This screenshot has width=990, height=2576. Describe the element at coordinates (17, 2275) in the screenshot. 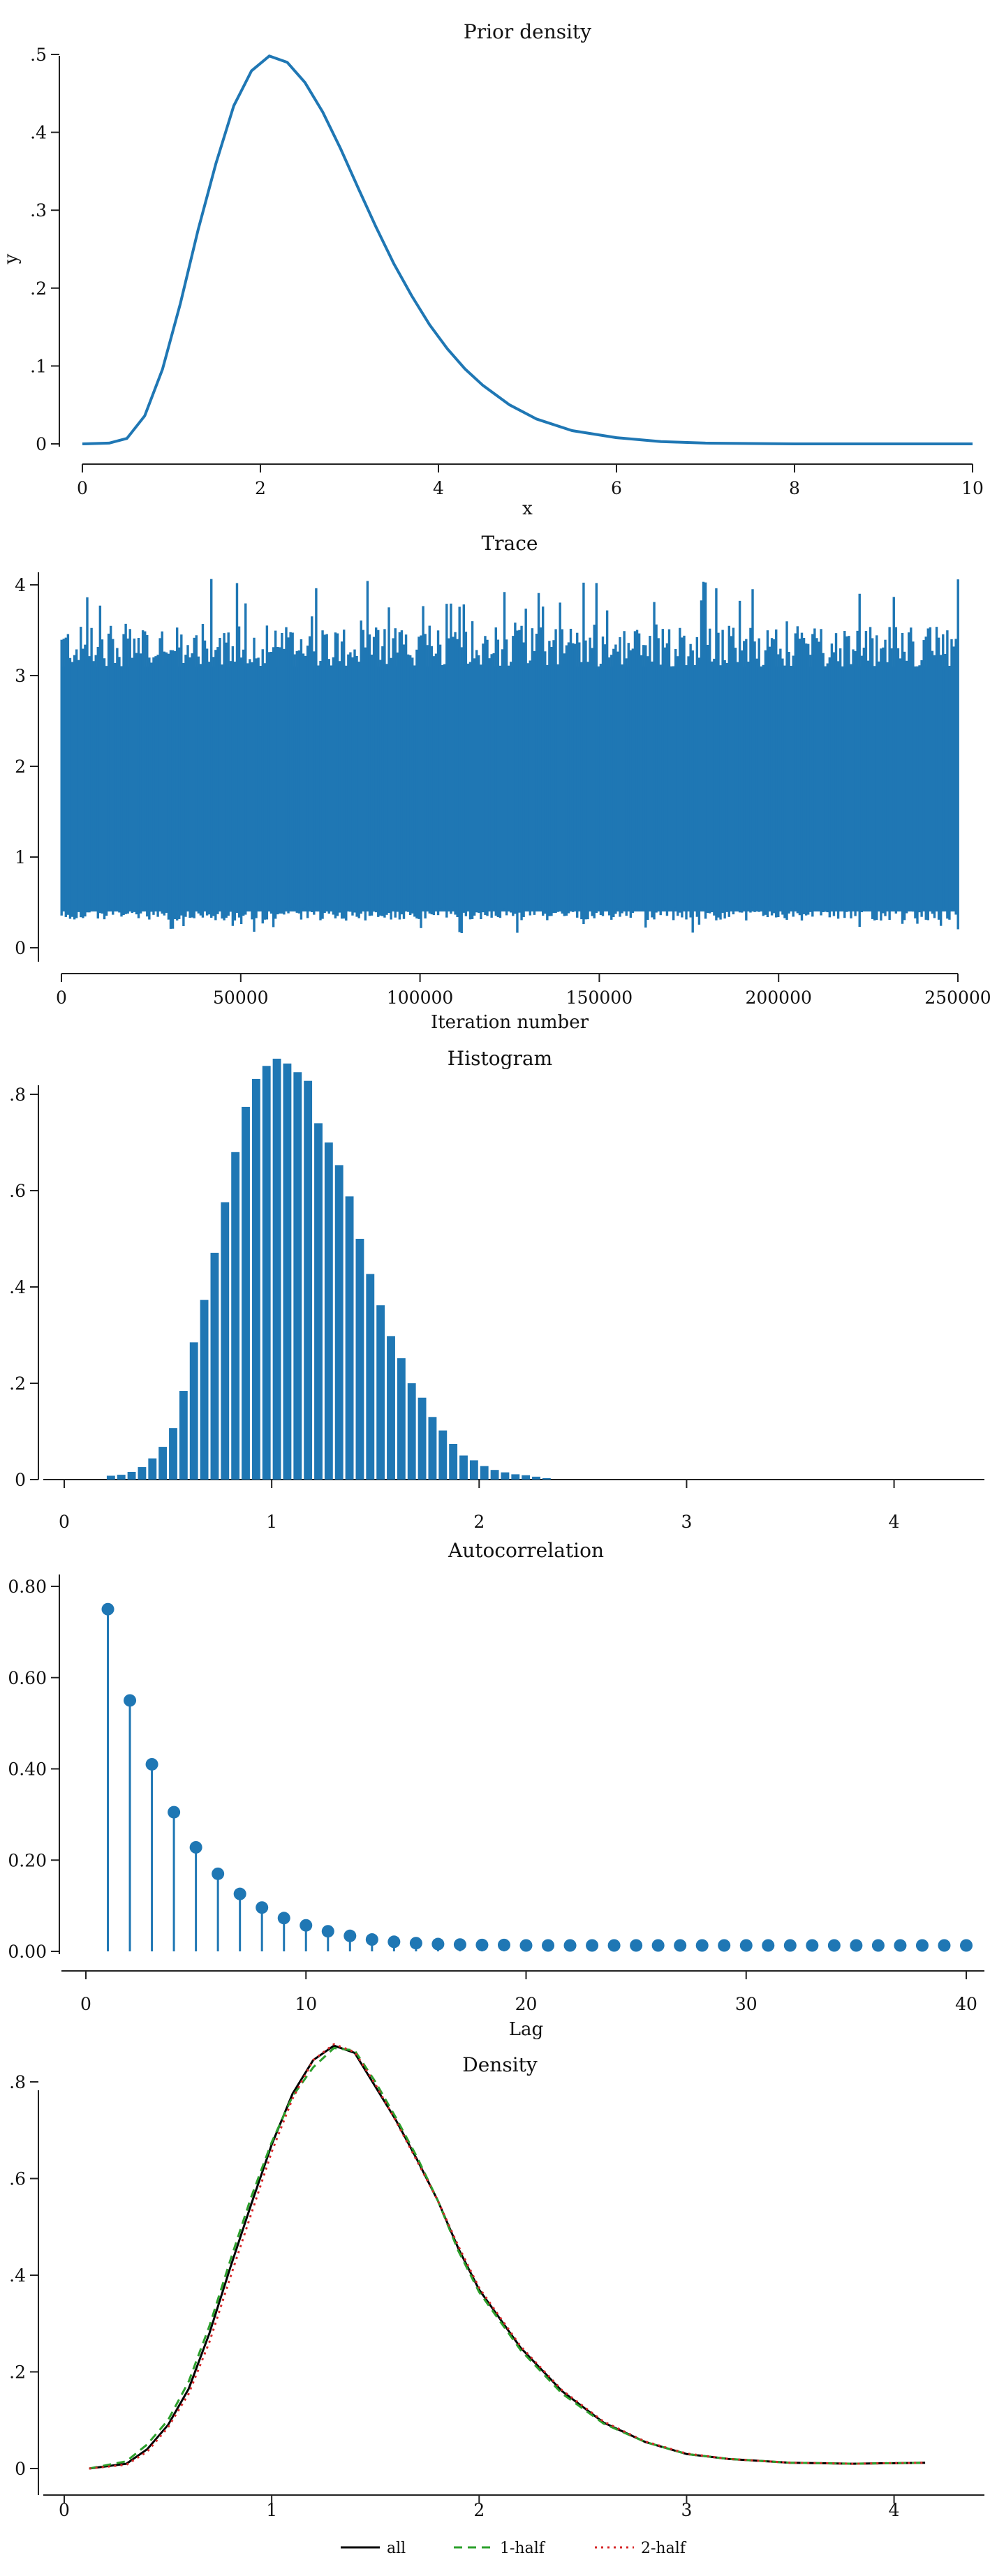

I see `y-tick-label: .4` at that location.